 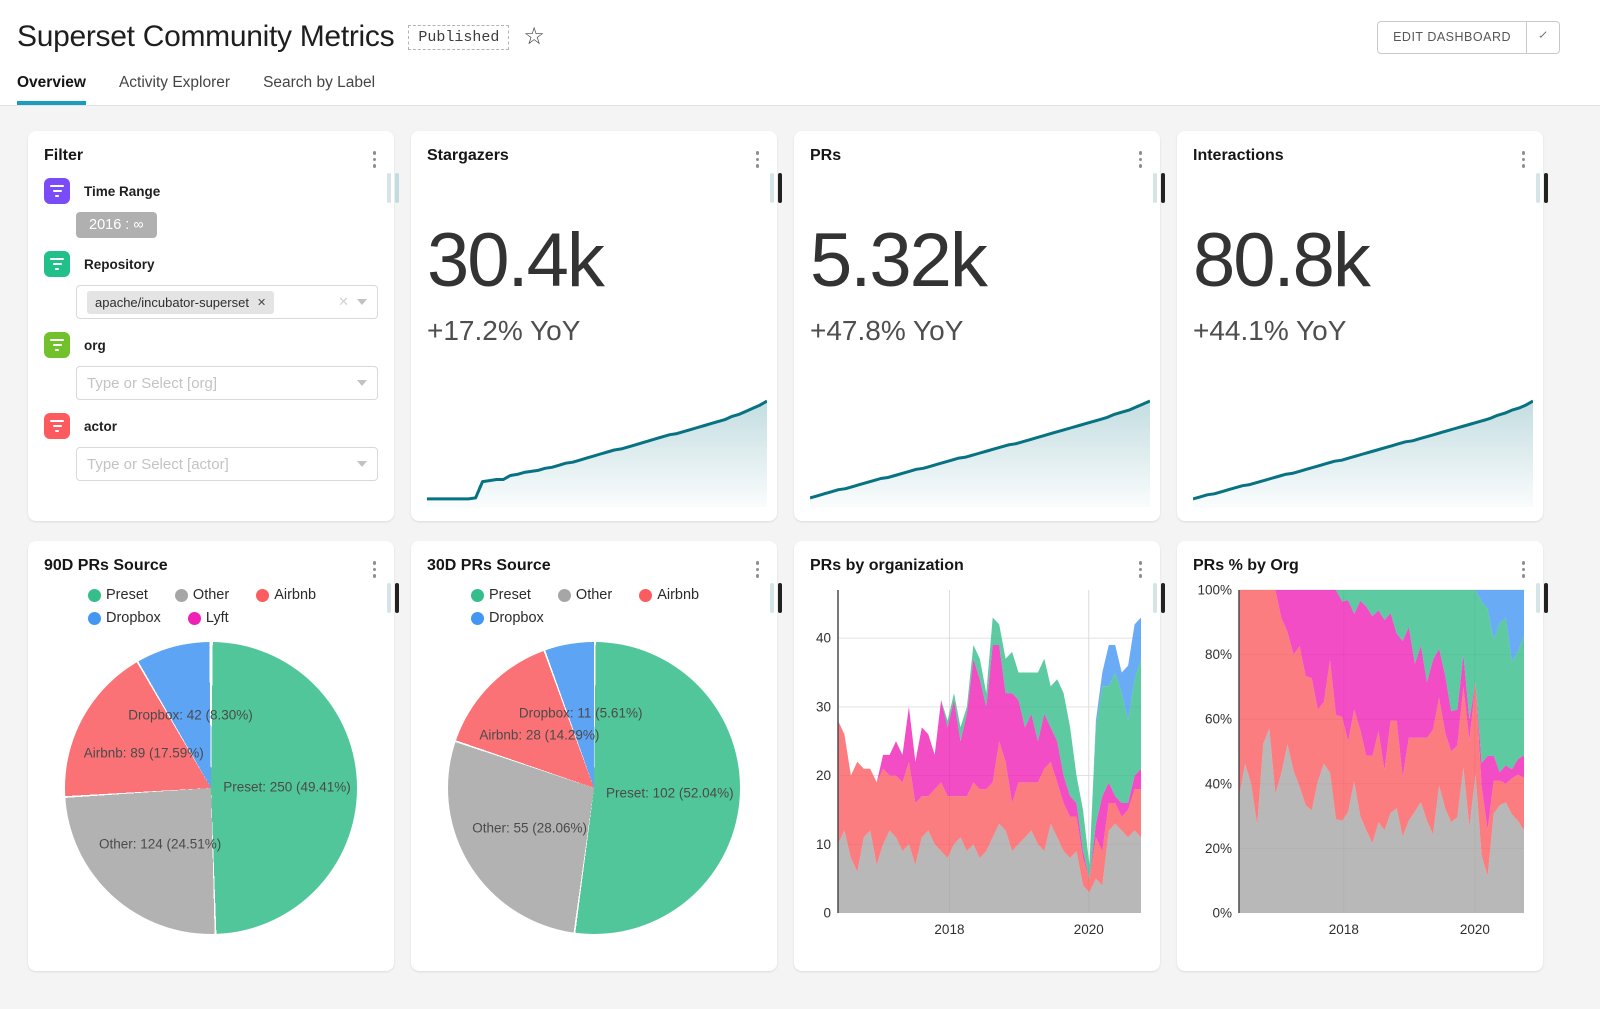 I want to click on svg-text: 40, so click(x=823, y=638).